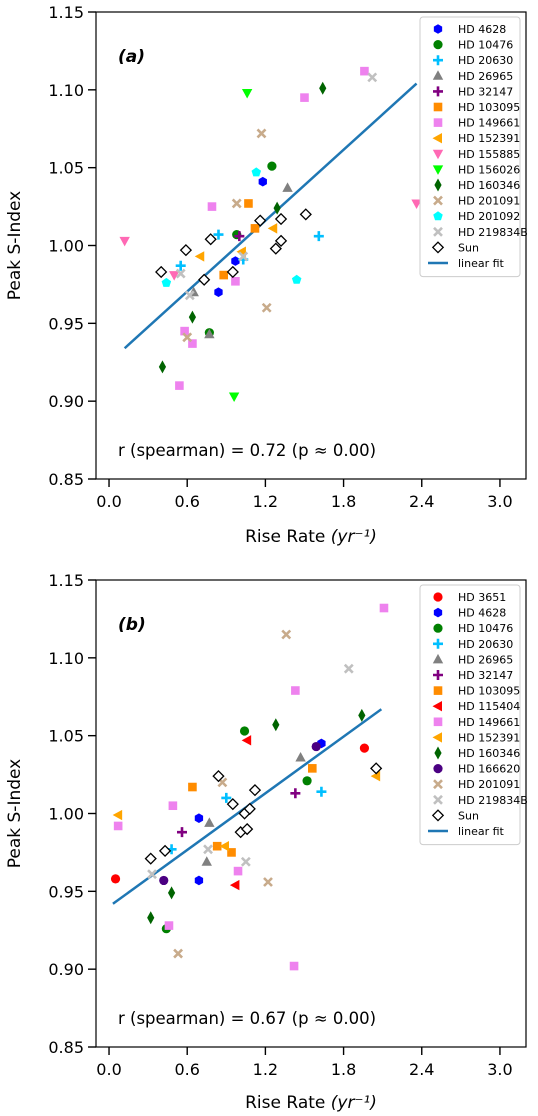  Describe the element at coordinates (481, 263) in the screenshot. I see `legend-label: linear fit` at that location.